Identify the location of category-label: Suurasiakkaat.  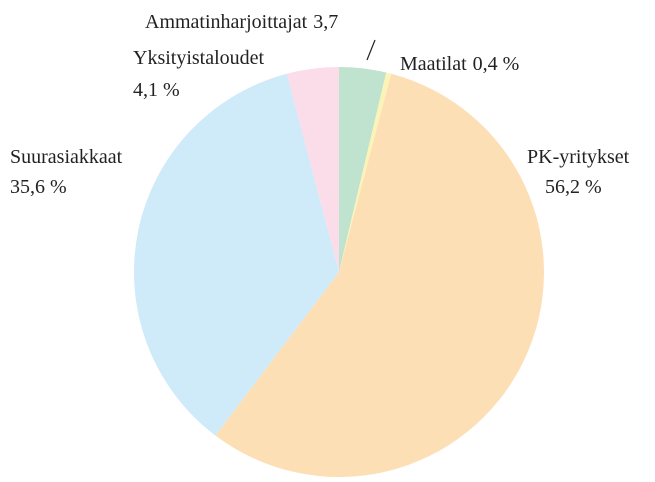
(66, 157).